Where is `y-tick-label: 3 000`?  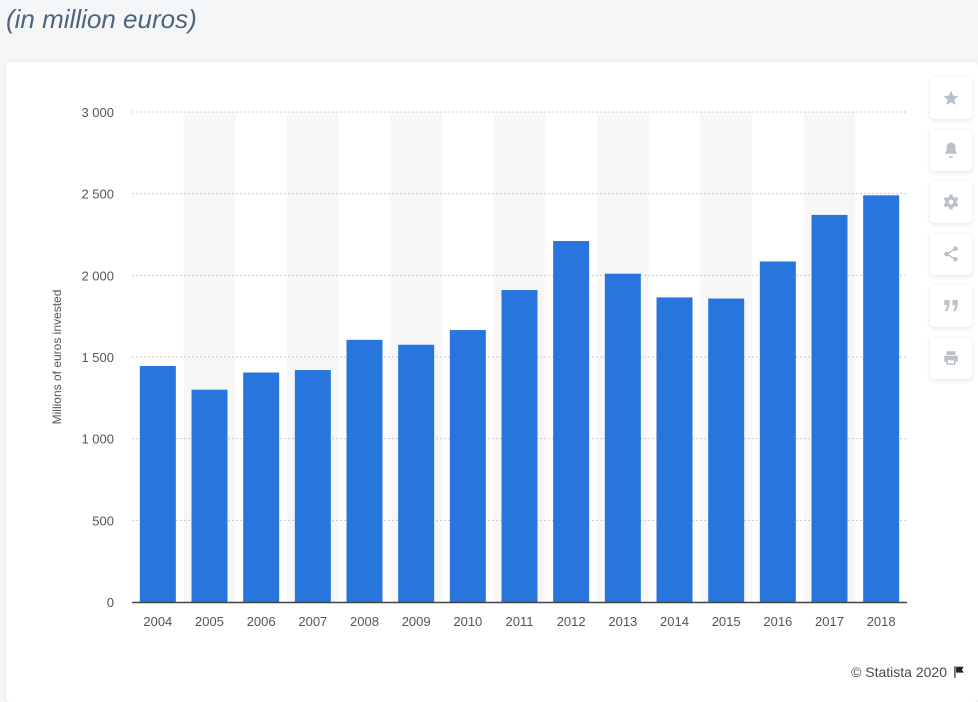
y-tick-label: 3 000 is located at coordinates (97, 112).